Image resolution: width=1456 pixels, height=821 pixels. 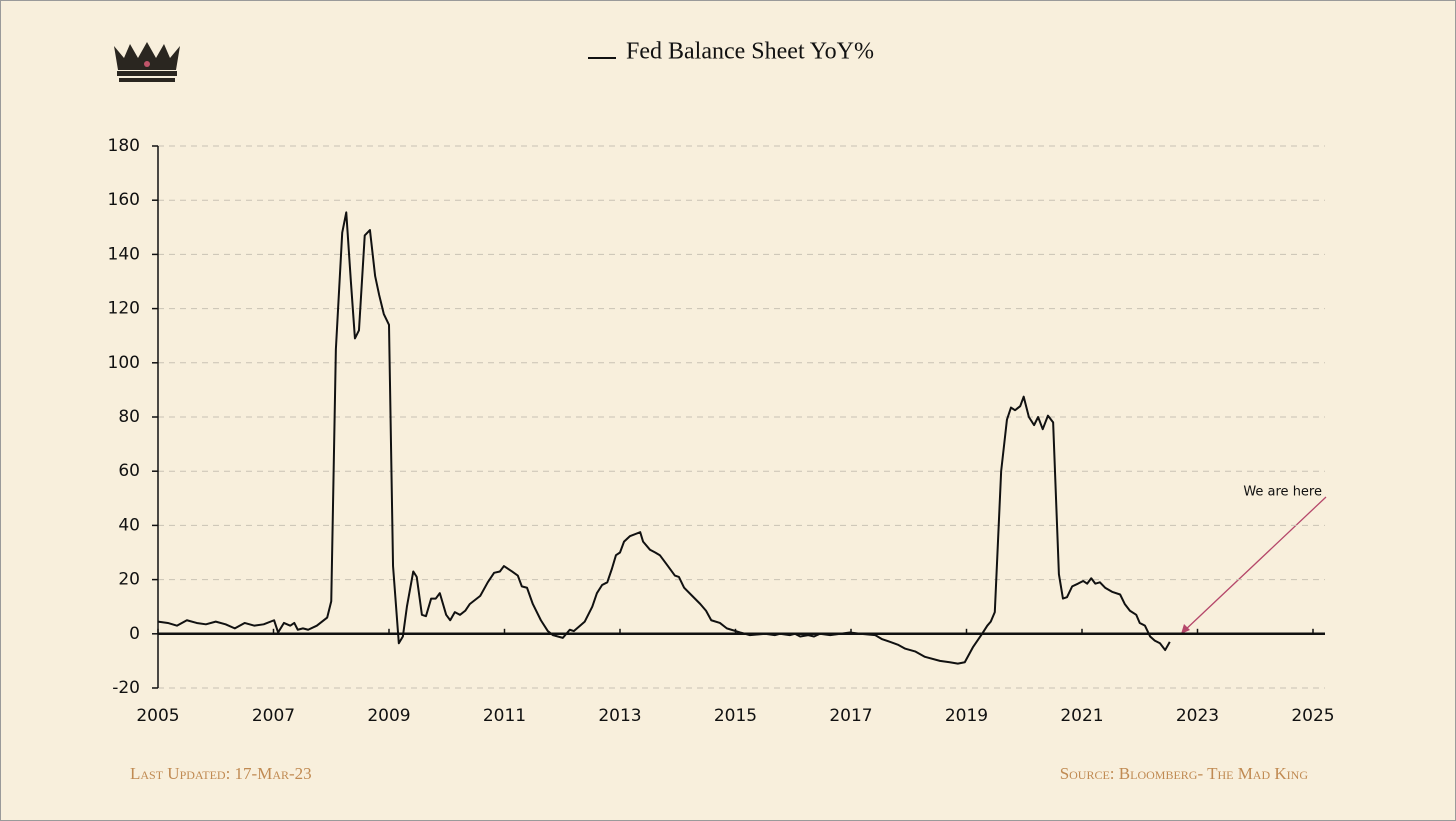 I want to click on y-tick-label: 20, so click(x=129, y=580).